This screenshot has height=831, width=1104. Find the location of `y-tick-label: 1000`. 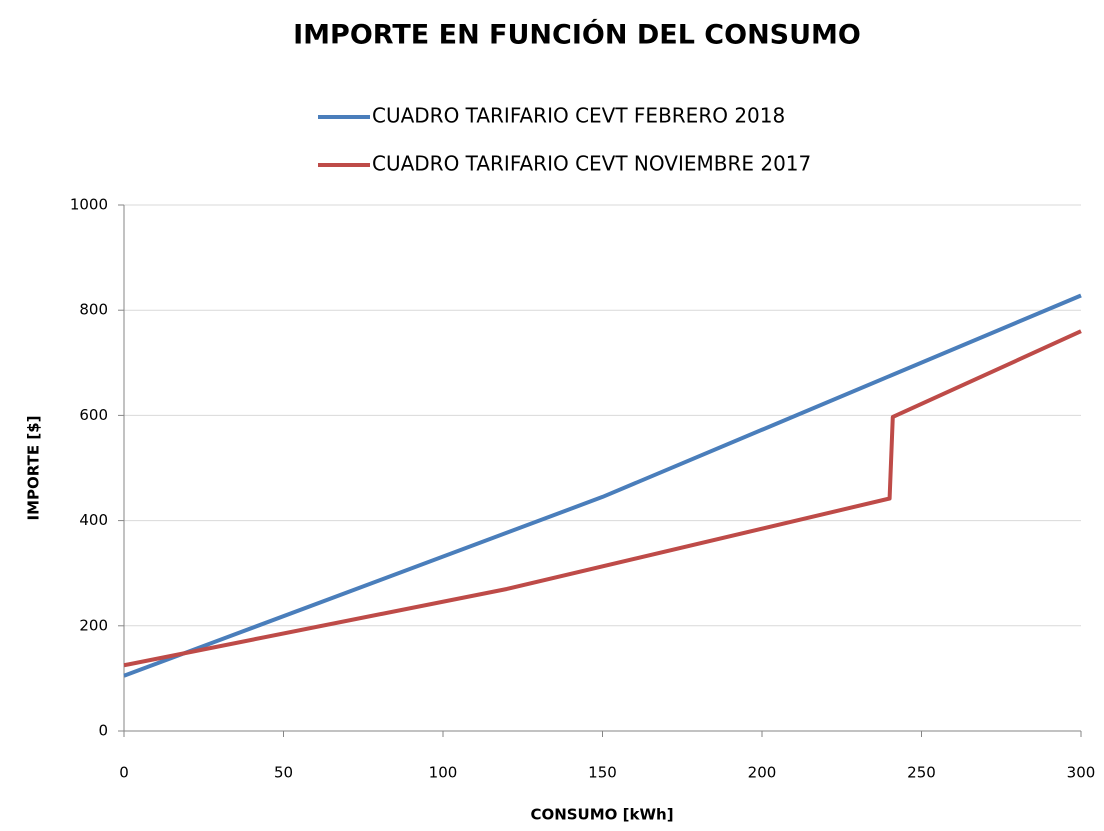

y-tick-label: 1000 is located at coordinates (89, 205).